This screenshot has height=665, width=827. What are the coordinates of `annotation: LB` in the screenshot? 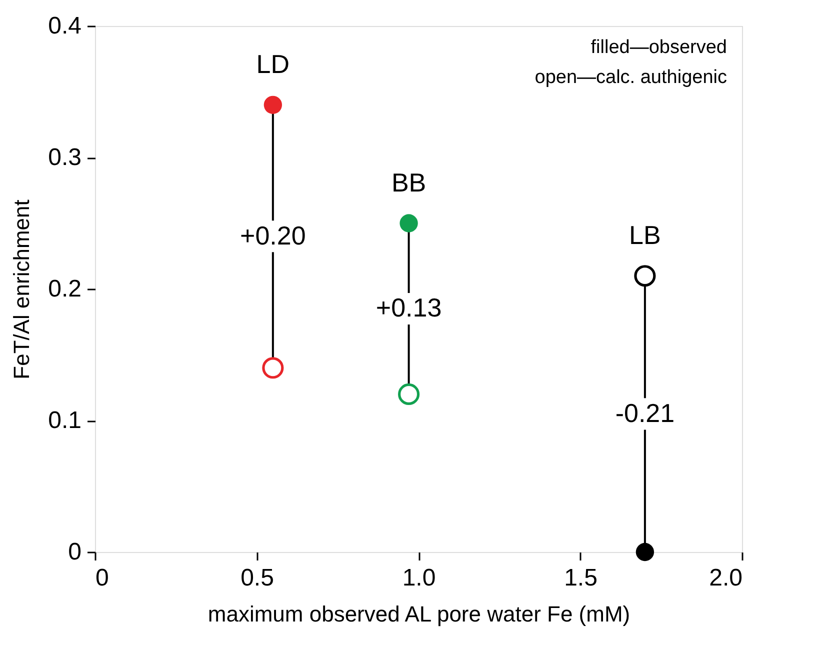 It's located at (645, 235).